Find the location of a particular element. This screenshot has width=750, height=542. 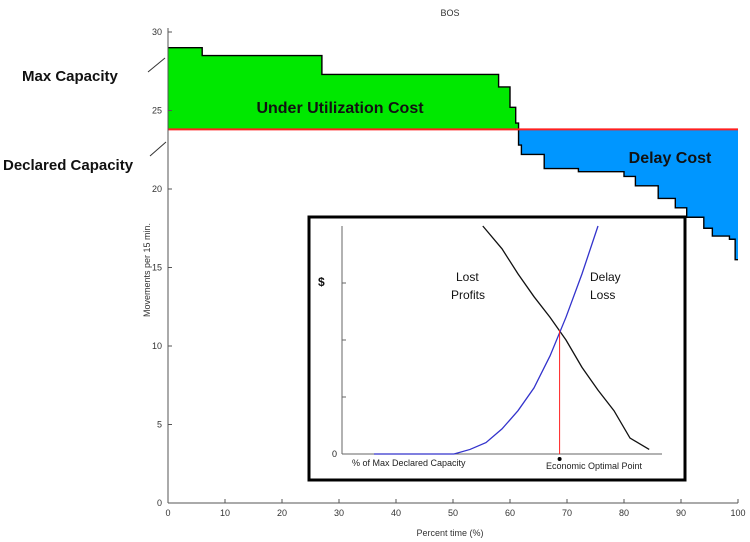

x-tick-label: 40 is located at coordinates (396, 513).